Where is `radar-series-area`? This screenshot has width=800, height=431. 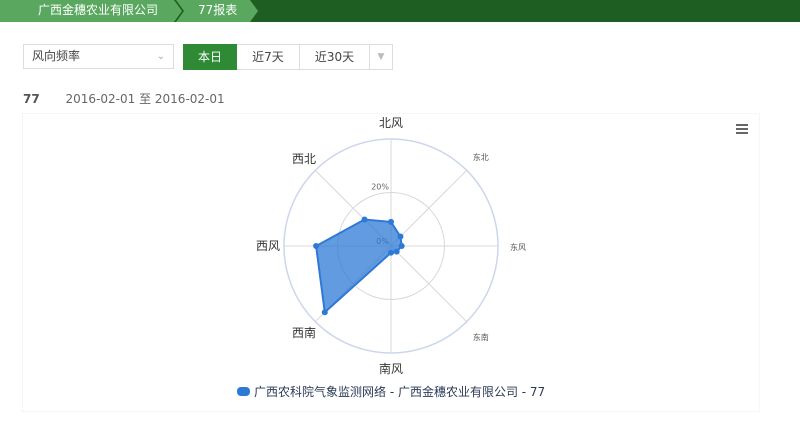 radar-series-area is located at coordinates (359, 266).